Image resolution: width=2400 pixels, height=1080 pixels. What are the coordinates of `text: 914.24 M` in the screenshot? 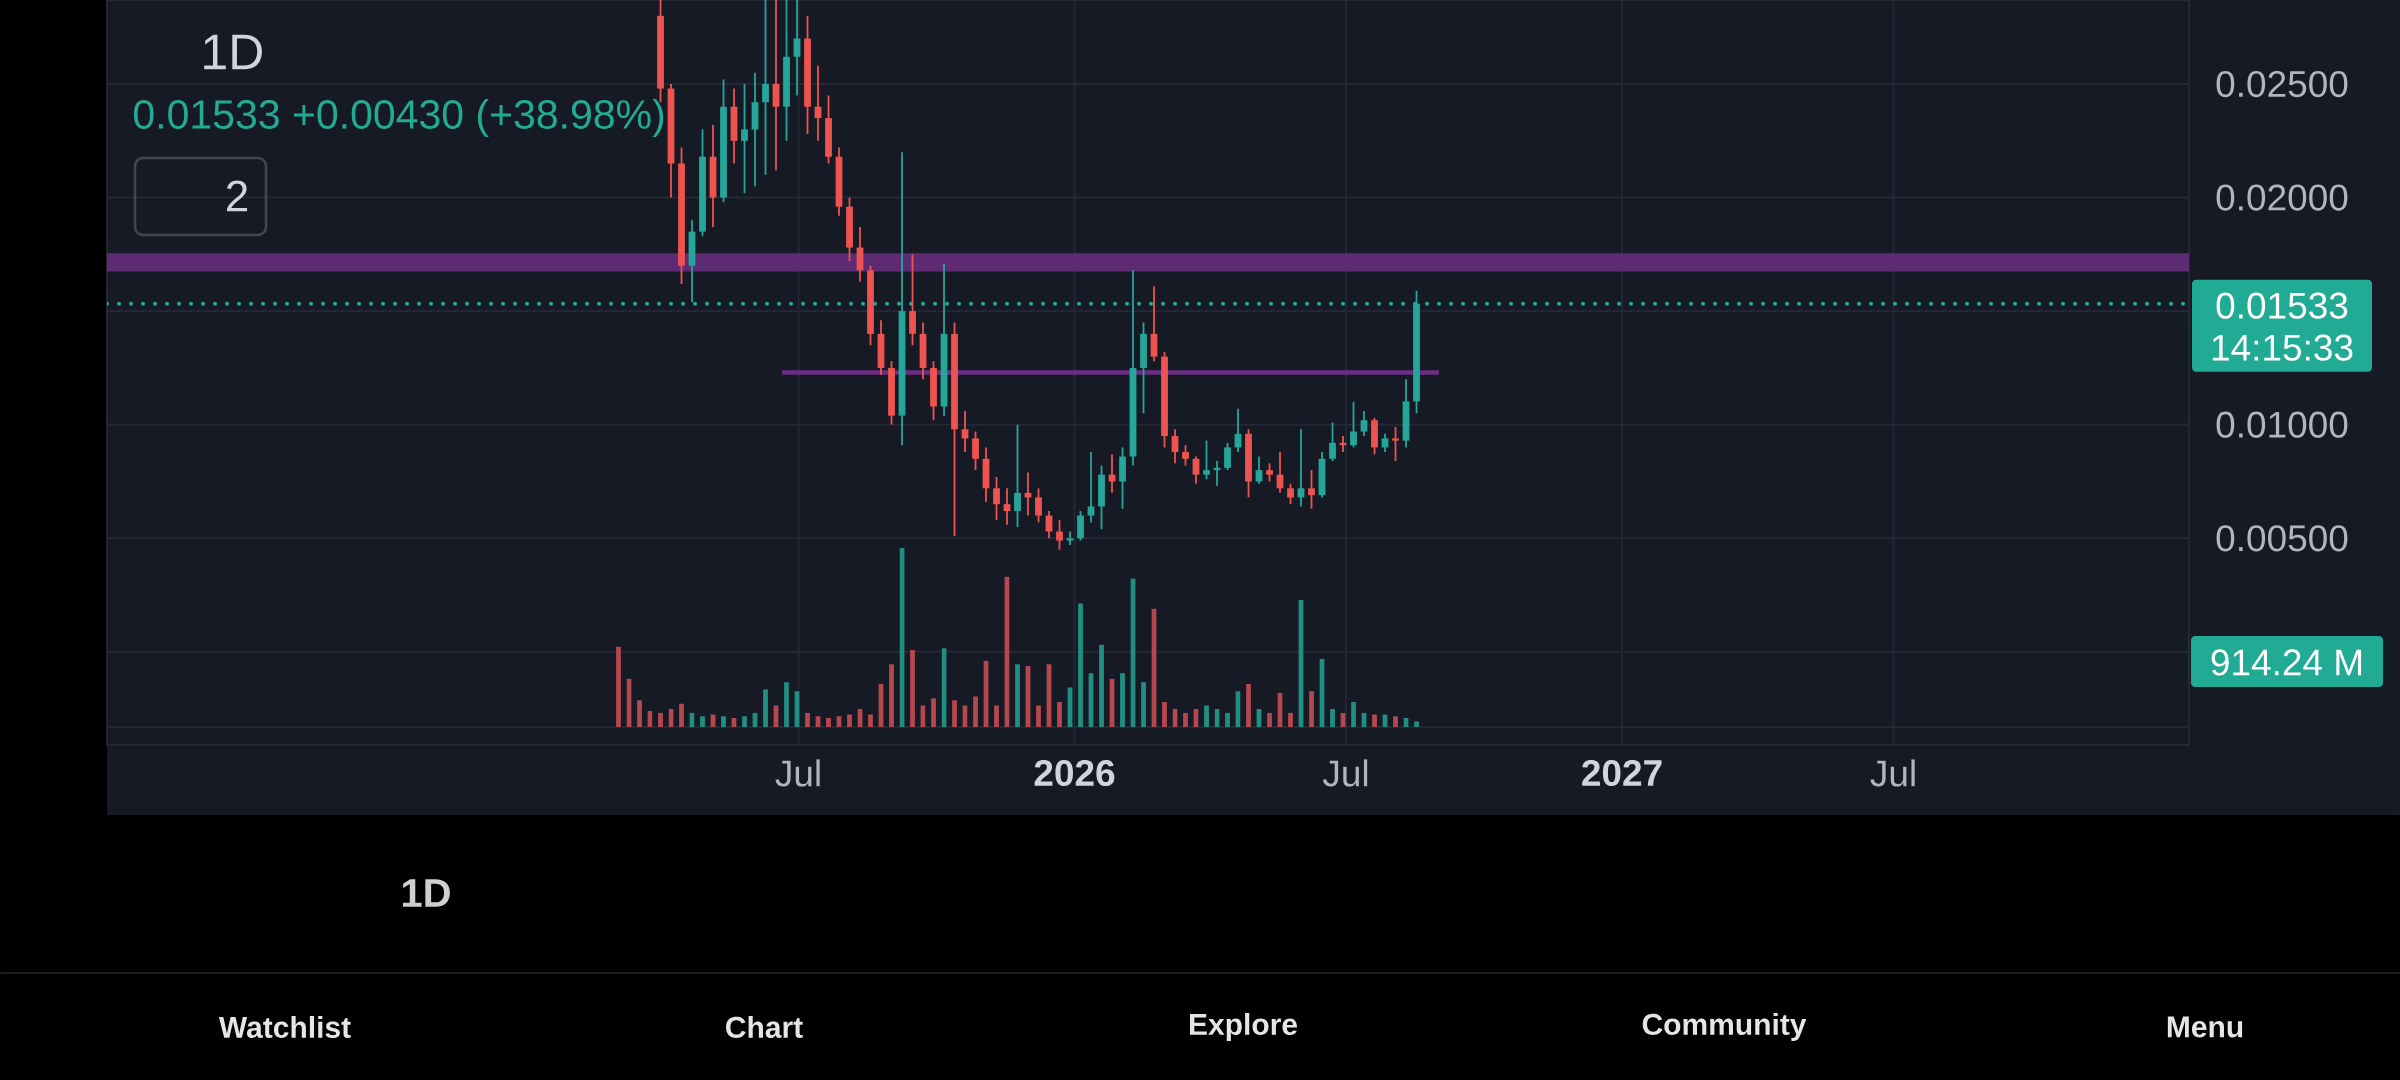 It's located at (2286, 662).